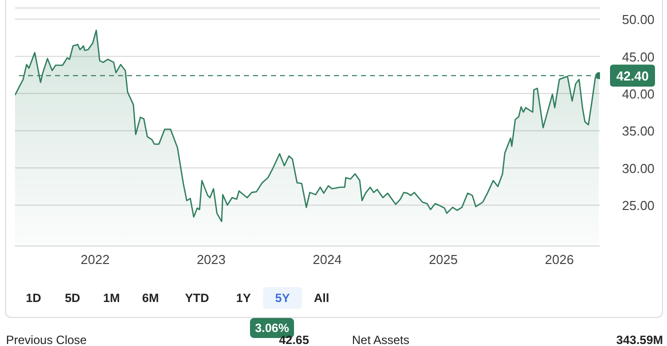  What do you see at coordinates (150, 298) in the screenshot?
I see `text: 6M` at bounding box center [150, 298].